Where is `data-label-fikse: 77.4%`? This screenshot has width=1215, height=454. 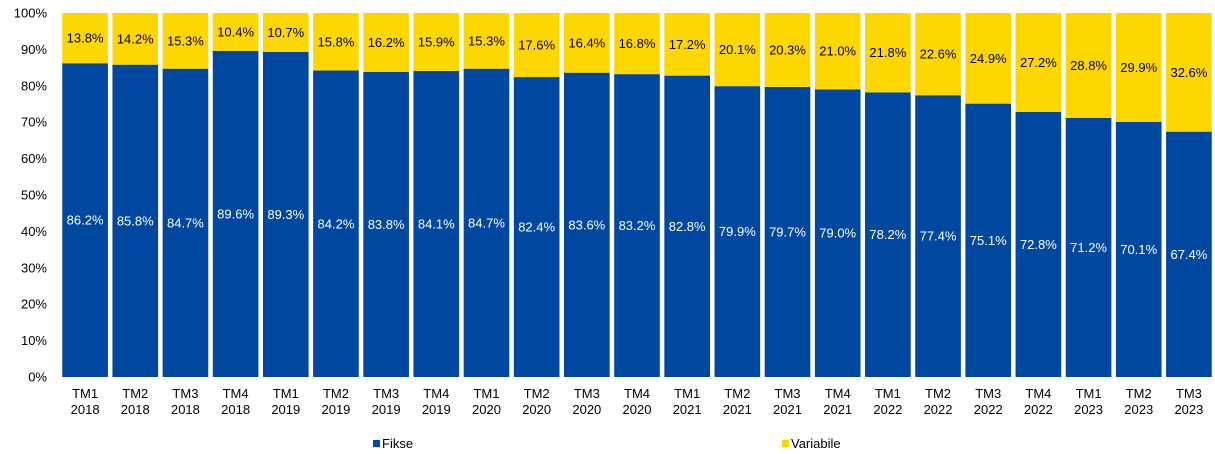
data-label-fikse: 77.4% is located at coordinates (938, 236).